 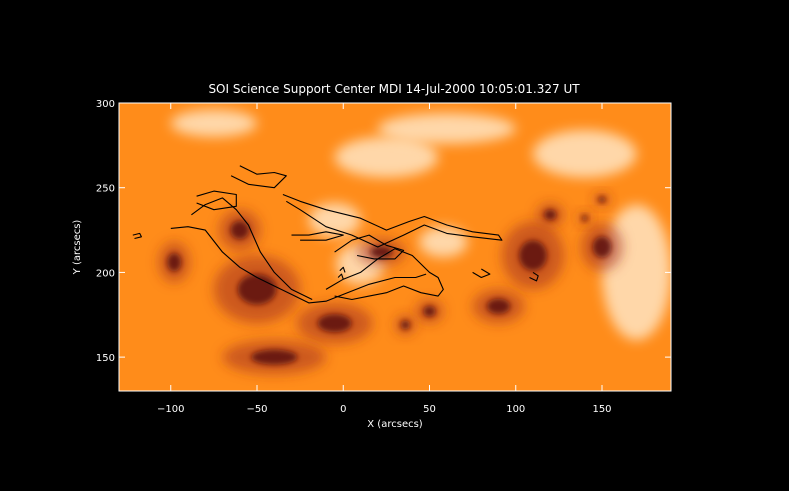 What do you see at coordinates (601, 409) in the screenshot?
I see `x-tick-label: 150` at bounding box center [601, 409].